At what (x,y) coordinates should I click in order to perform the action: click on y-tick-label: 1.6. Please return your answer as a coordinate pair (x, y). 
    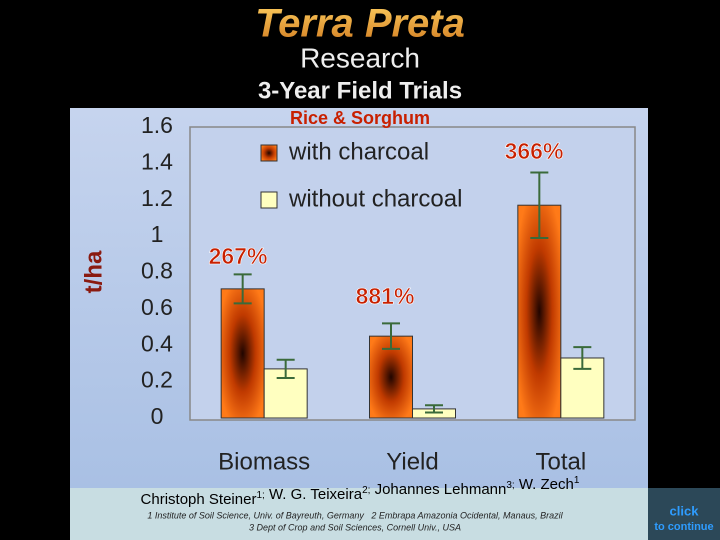
    Looking at the image, I should click on (157, 125).